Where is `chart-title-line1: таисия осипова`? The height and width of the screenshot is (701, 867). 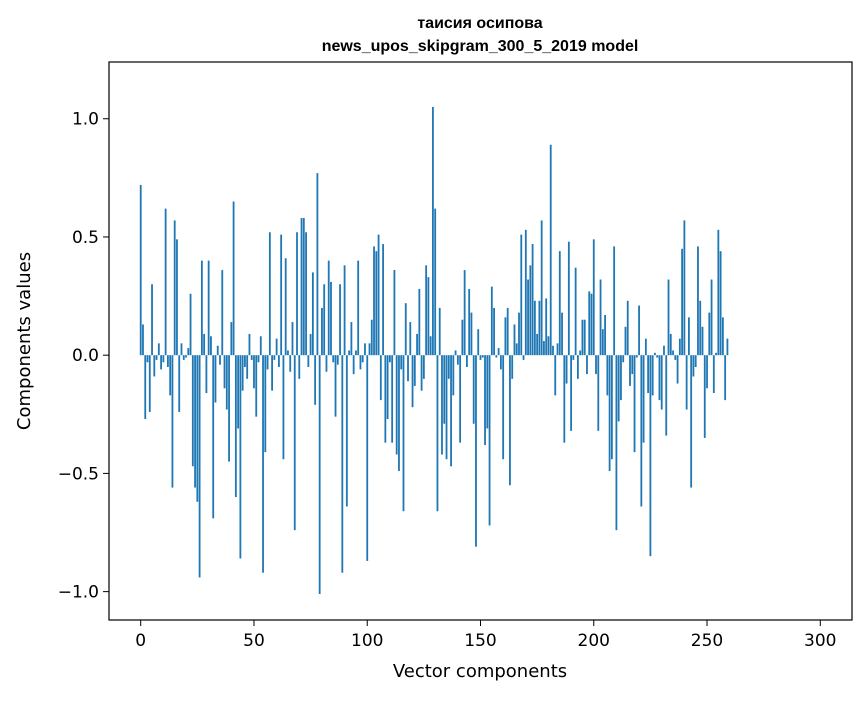
chart-title-line1: таисия осипова is located at coordinates (479, 23).